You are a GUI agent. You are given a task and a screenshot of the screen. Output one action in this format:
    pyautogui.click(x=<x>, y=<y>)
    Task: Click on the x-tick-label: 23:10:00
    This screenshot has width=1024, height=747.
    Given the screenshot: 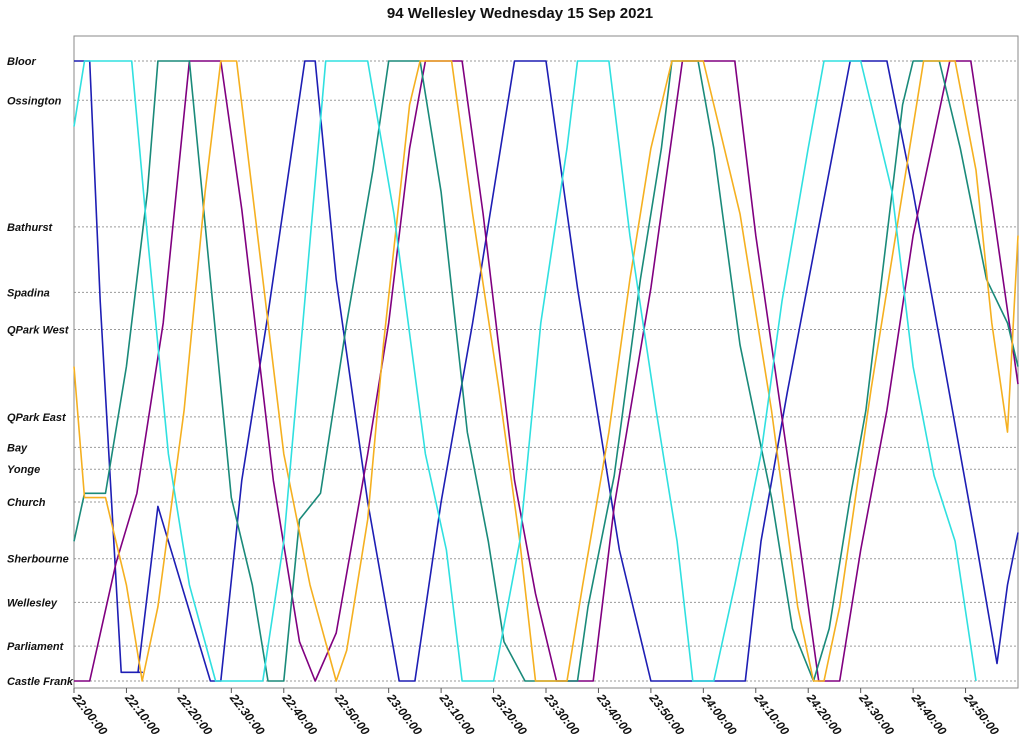 What is the action you would take?
    pyautogui.click(x=456, y=714)
    